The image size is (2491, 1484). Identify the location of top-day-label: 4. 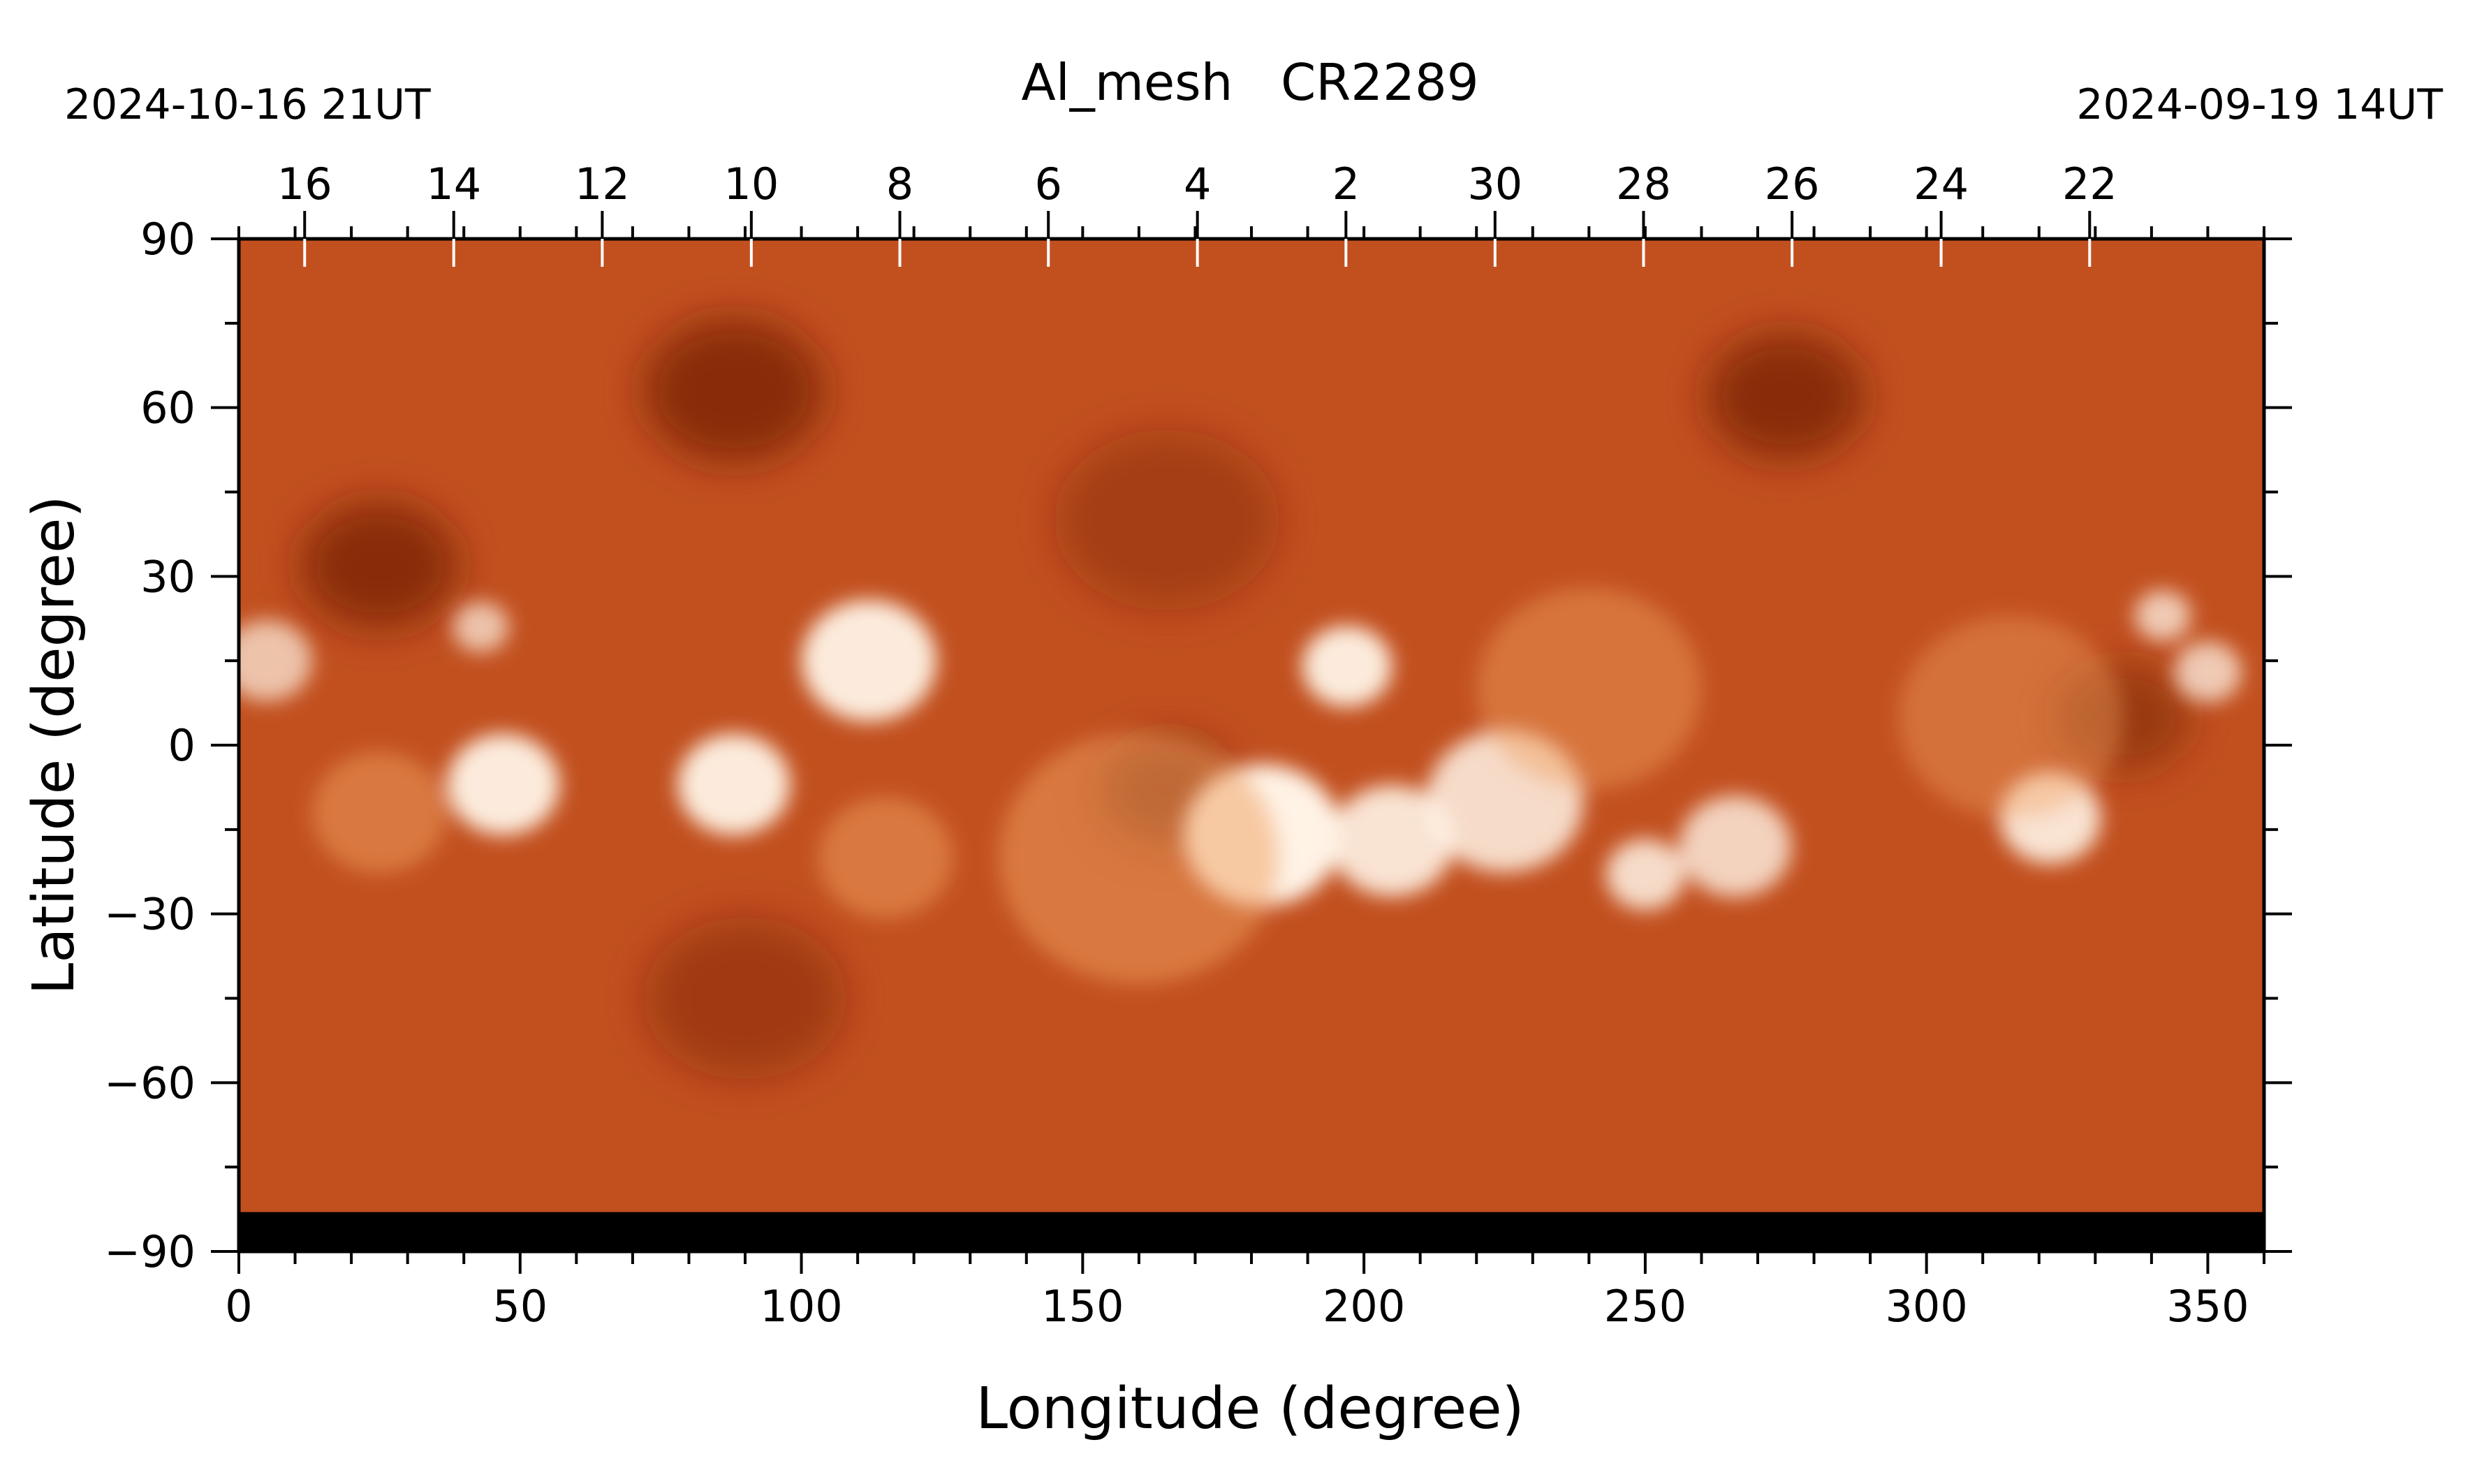
(1197, 184).